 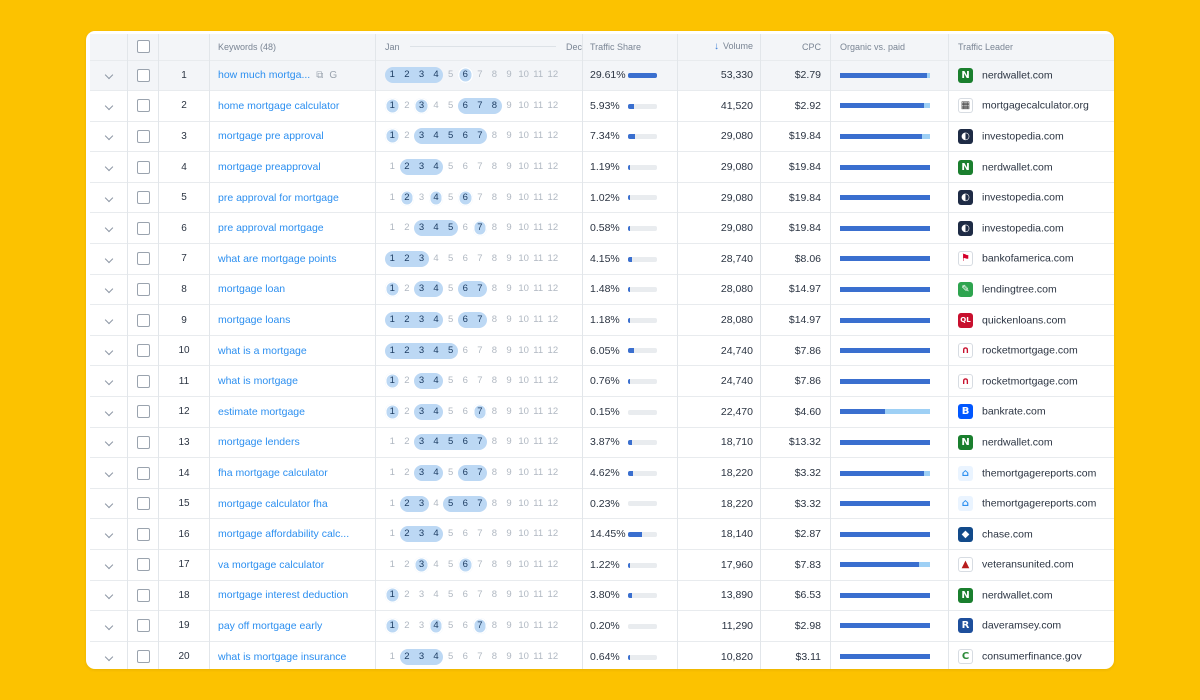 What do you see at coordinates (1028, 564) in the screenshot?
I see `leader-domain: veteransunited.com` at bounding box center [1028, 564].